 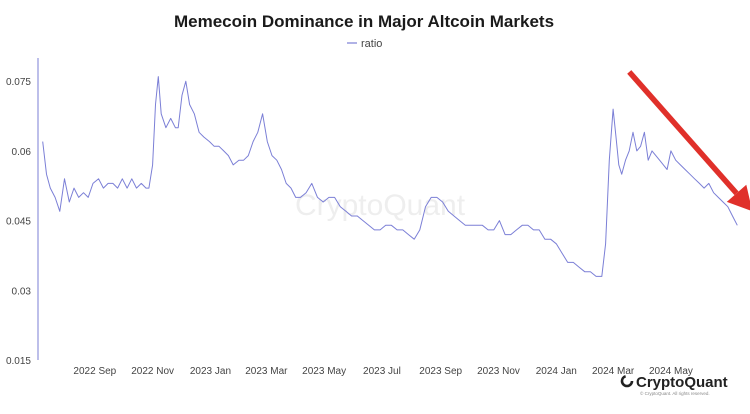 What do you see at coordinates (683, 133) in the screenshot?
I see `trend-arrow-shaft` at bounding box center [683, 133].